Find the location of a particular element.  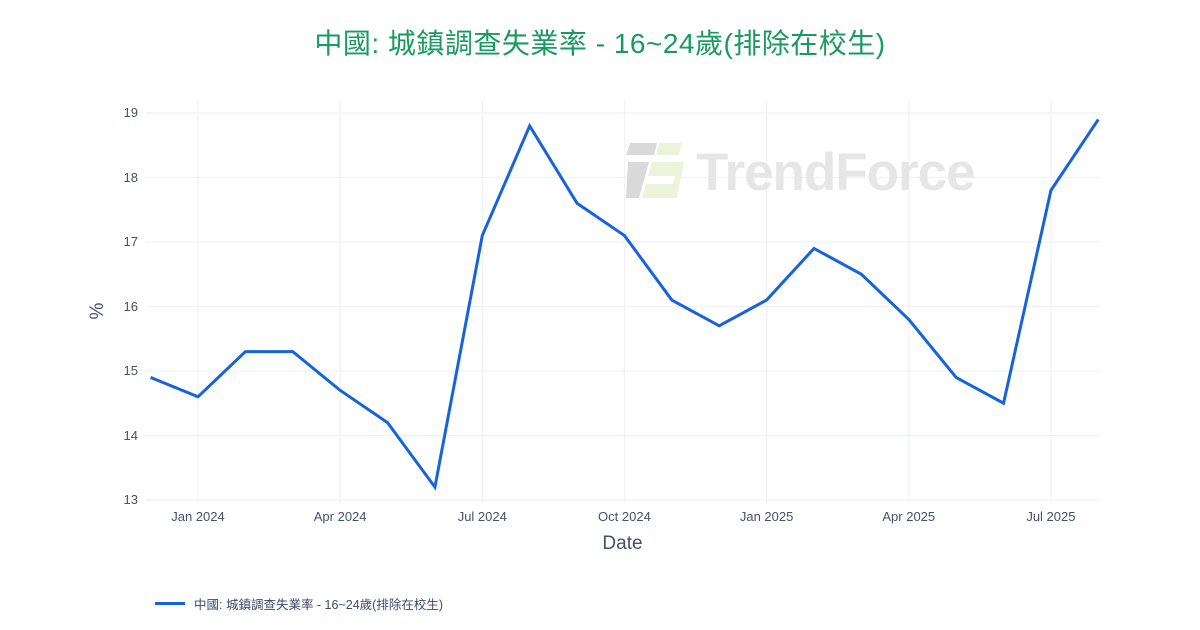

y-tick-label: 15 is located at coordinates (130, 370).